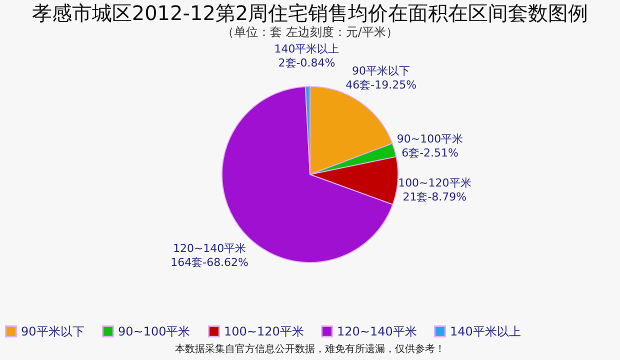  What do you see at coordinates (377, 331) in the screenshot?
I see `legend-label: 120~140平米` at bounding box center [377, 331].